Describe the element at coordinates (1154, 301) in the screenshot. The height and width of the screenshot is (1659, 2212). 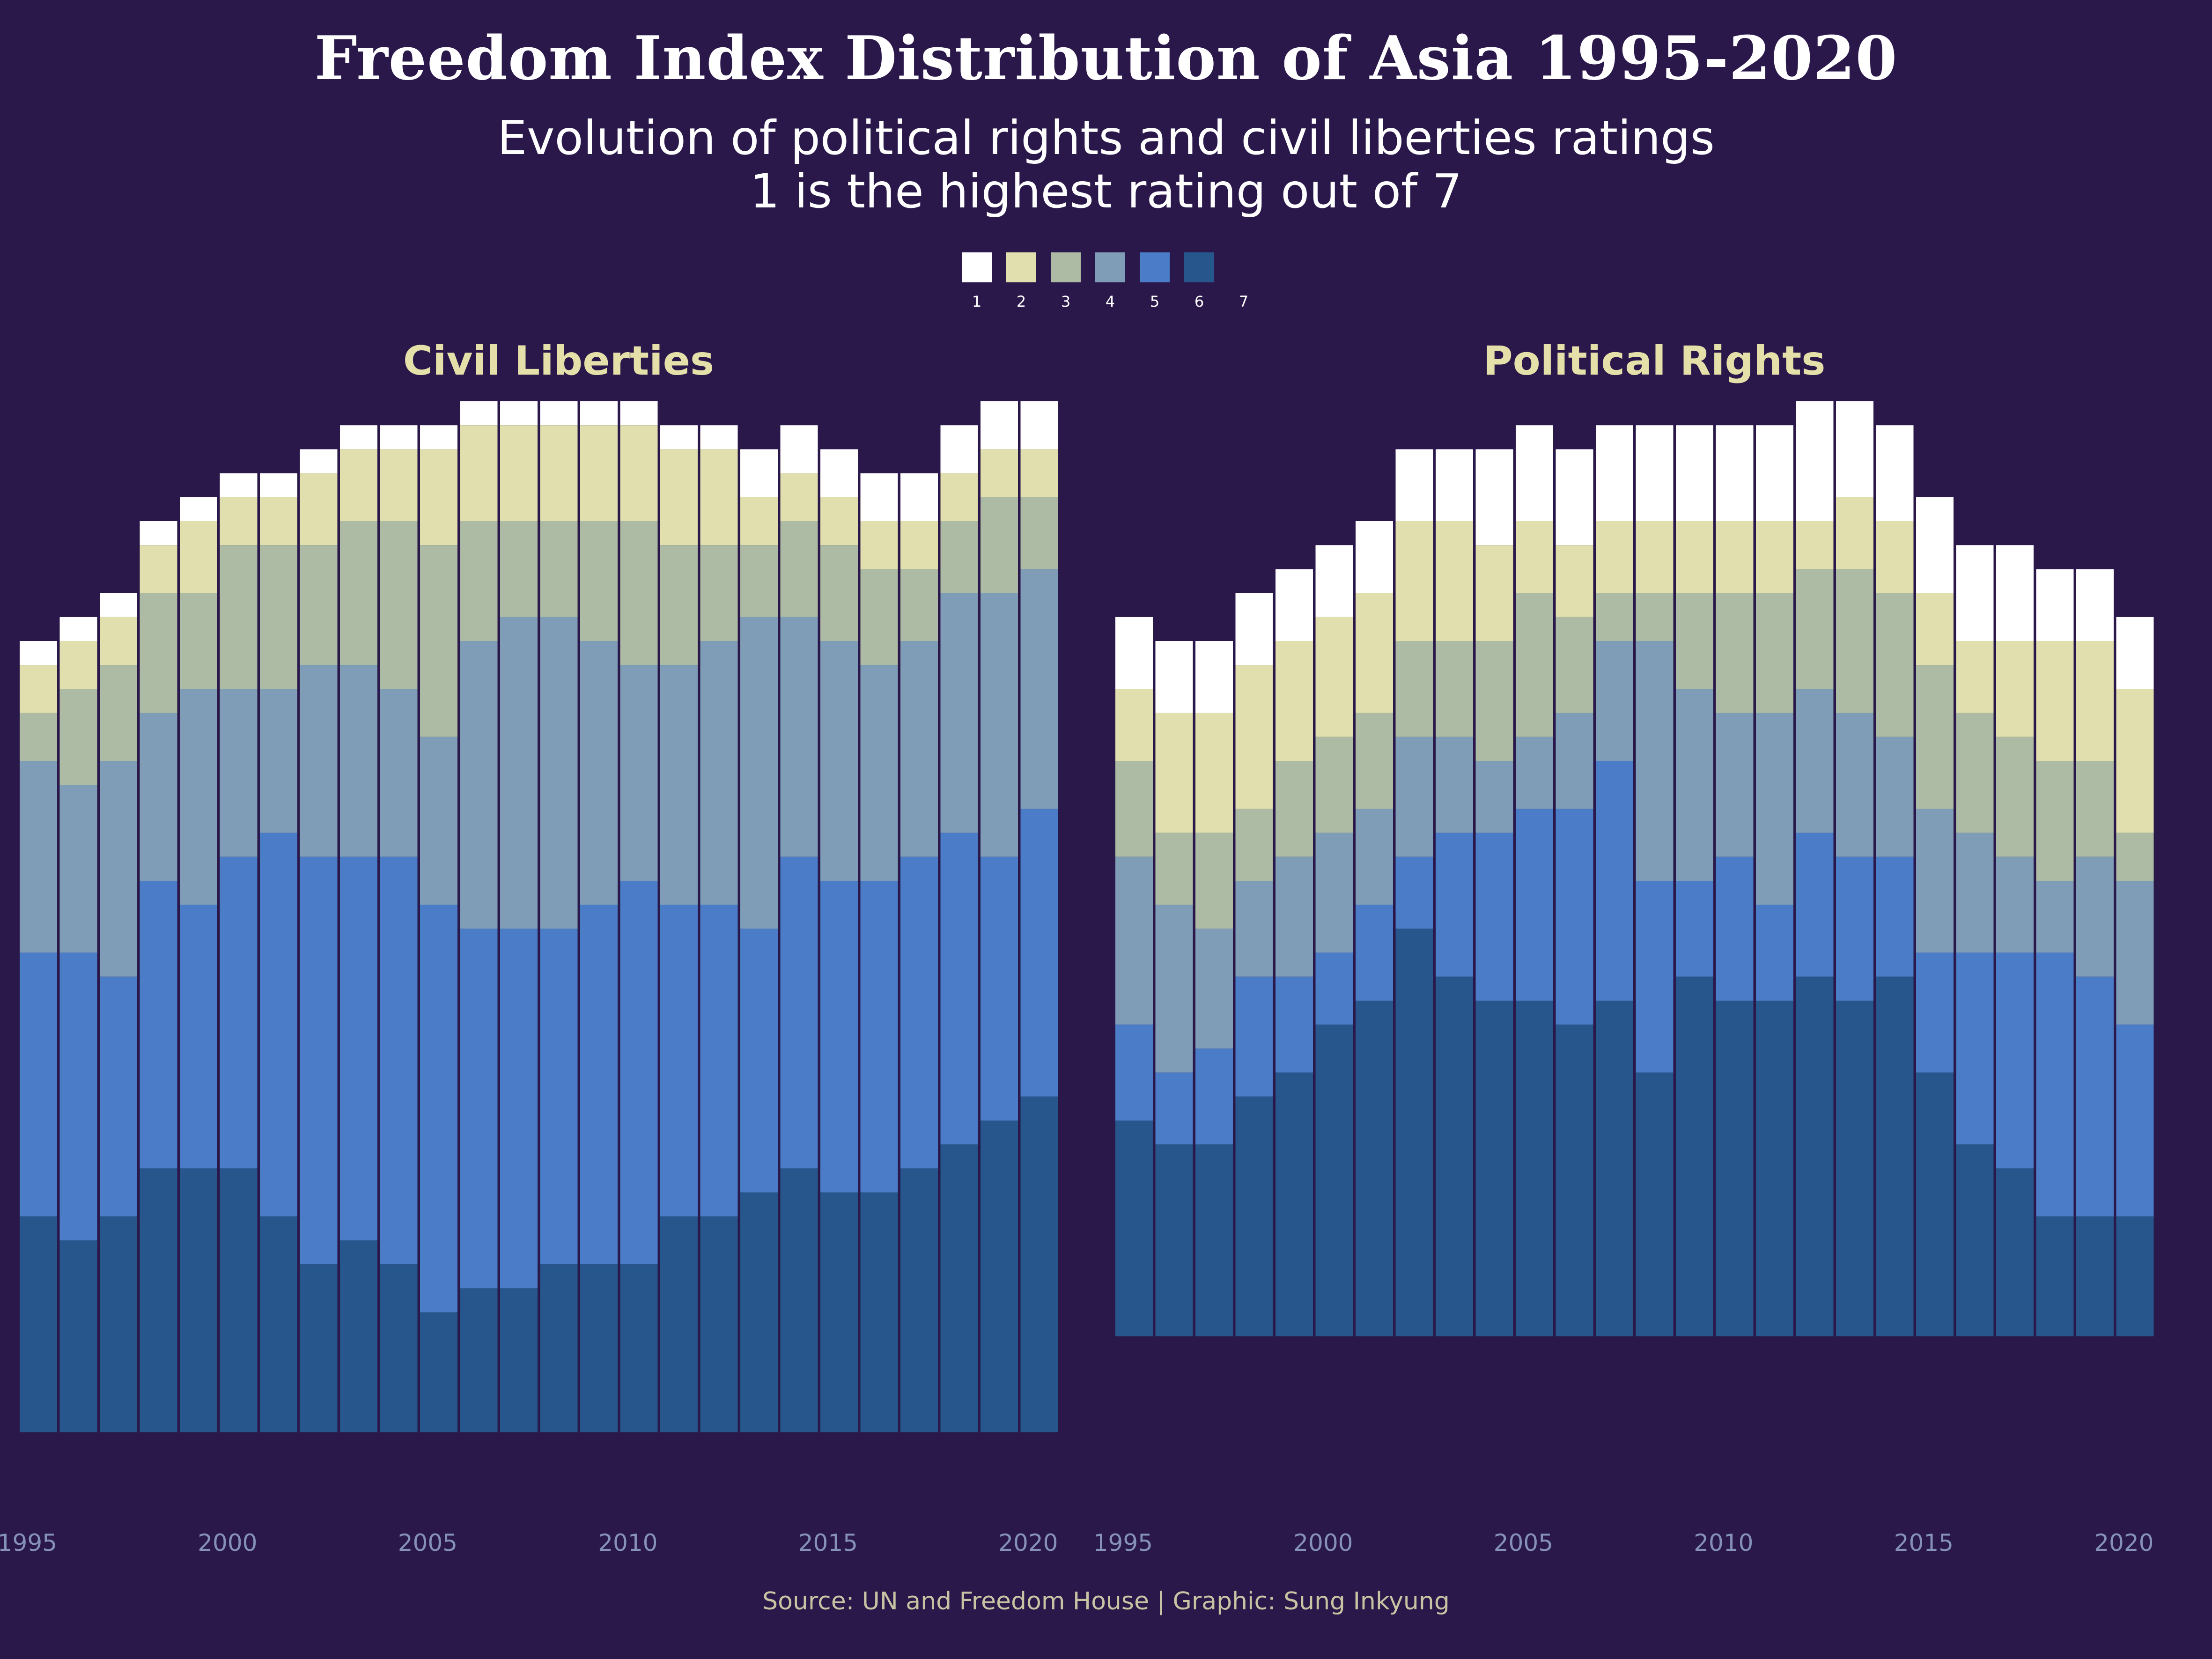
I see `legend-label-5: 5` at that location.